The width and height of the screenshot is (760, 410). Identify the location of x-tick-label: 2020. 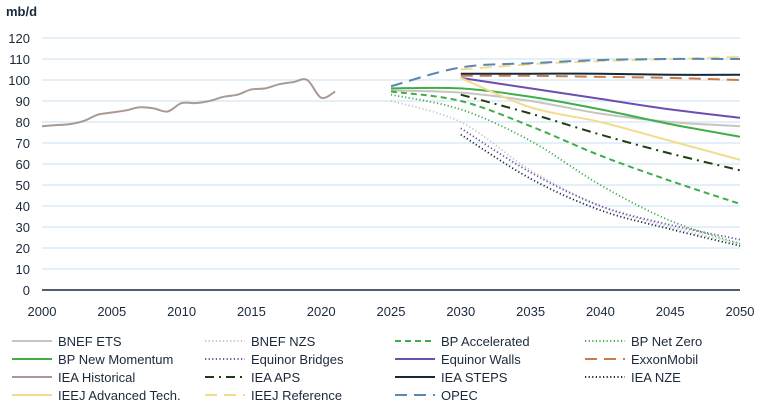
(321, 311).